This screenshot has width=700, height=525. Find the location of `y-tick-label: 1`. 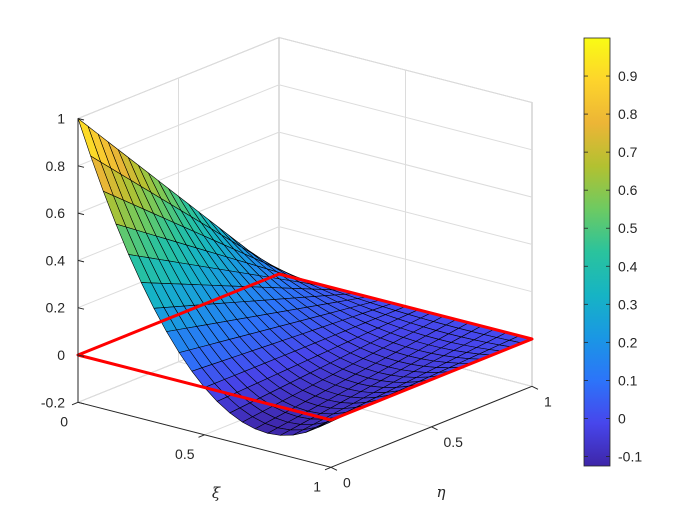

y-tick-label: 1 is located at coordinates (548, 401).